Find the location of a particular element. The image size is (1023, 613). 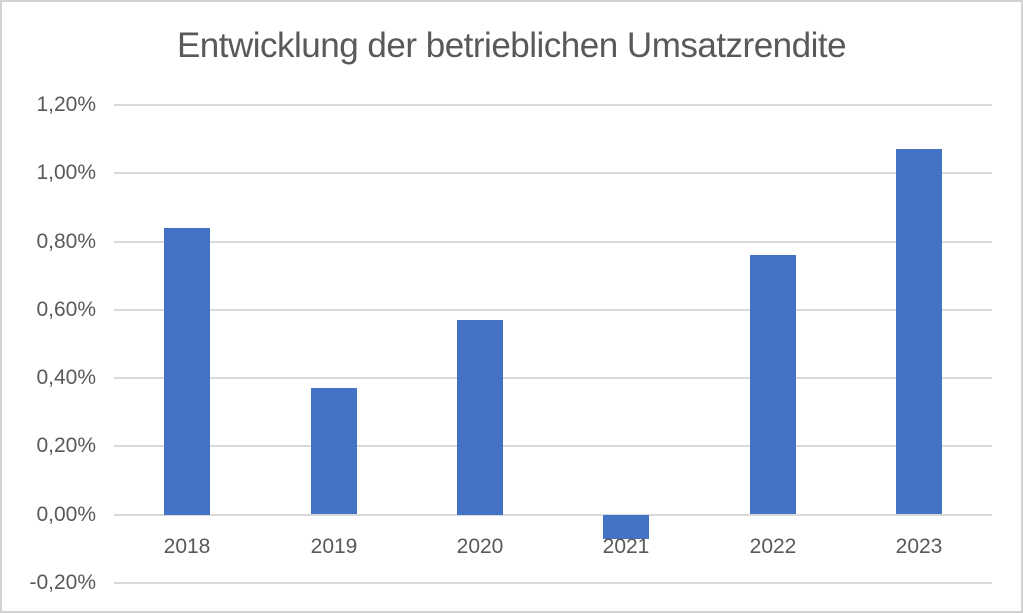

y-tick-label: 1,00% is located at coordinates (66, 173).